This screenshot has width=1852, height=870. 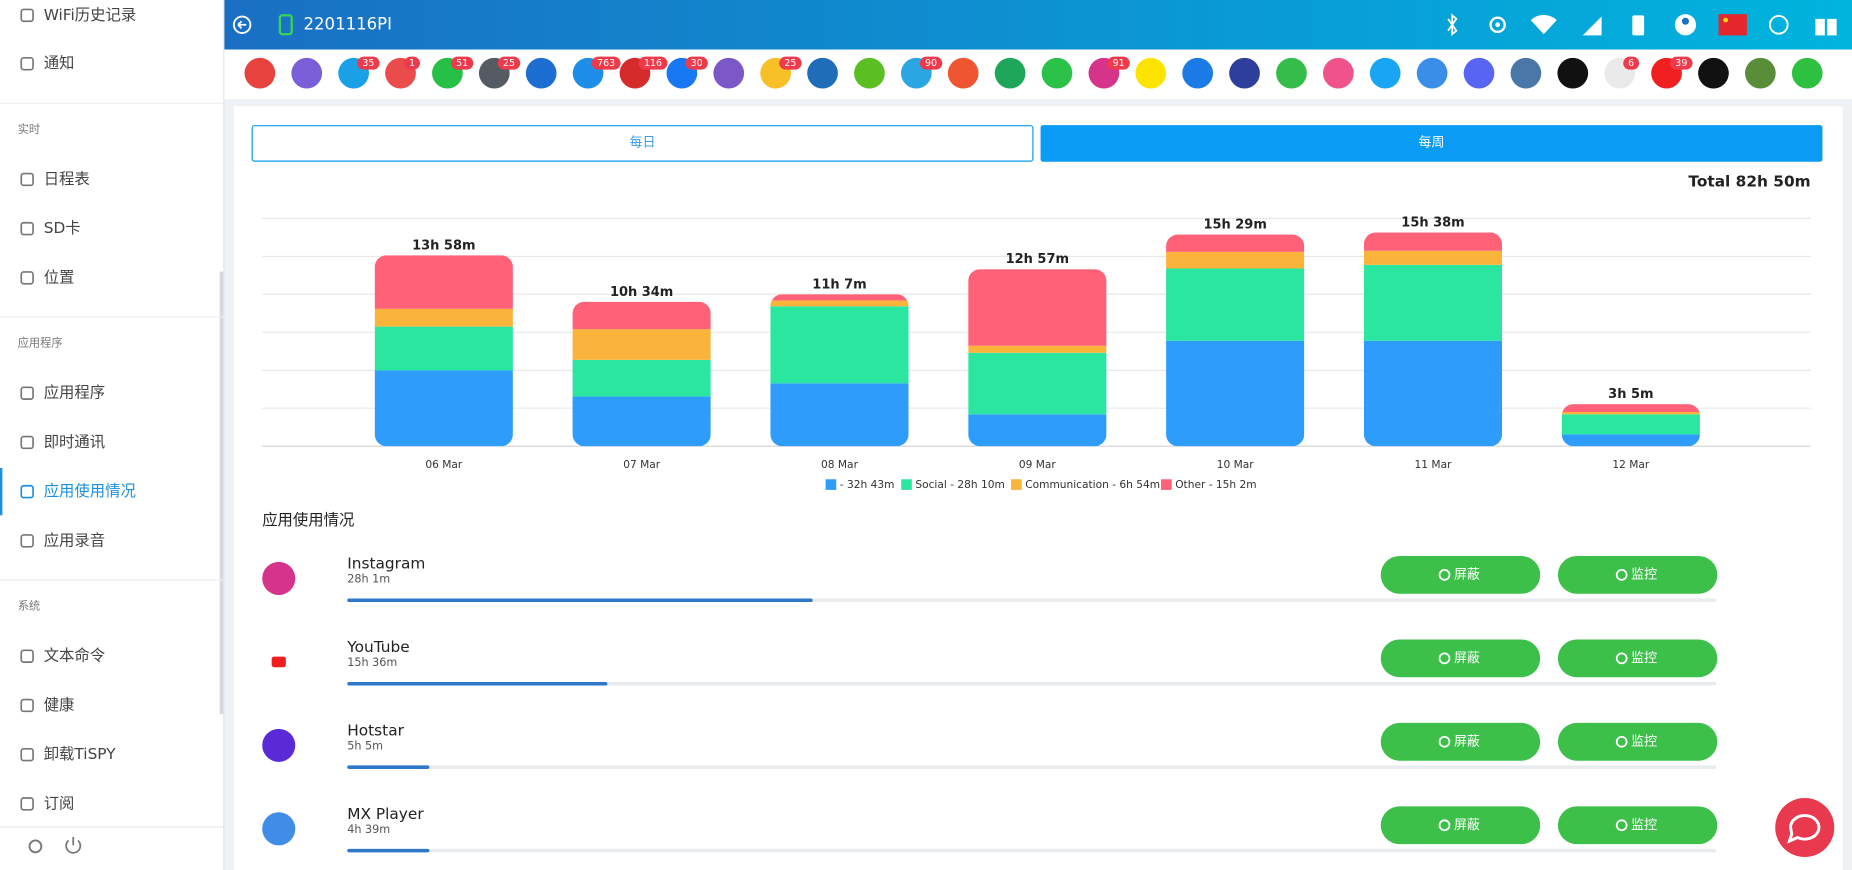 What do you see at coordinates (74, 442) in the screenshot?
I see `nav-item: 即时通讯` at bounding box center [74, 442].